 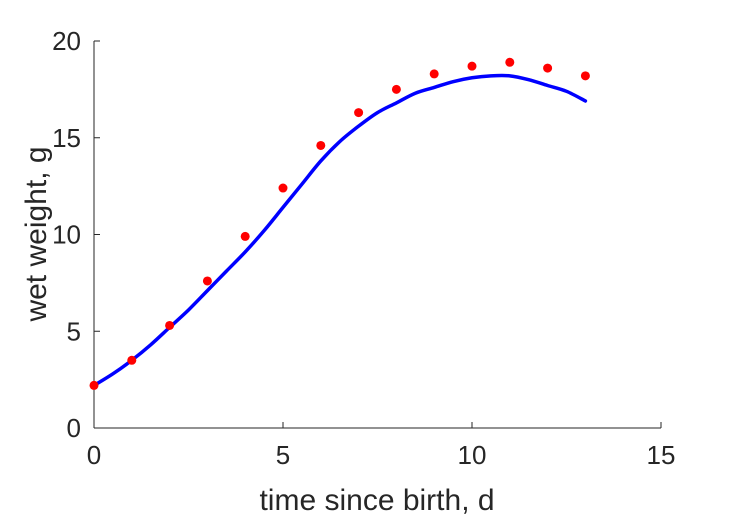 I want to click on x-tick-label: 10, so click(x=472, y=455).